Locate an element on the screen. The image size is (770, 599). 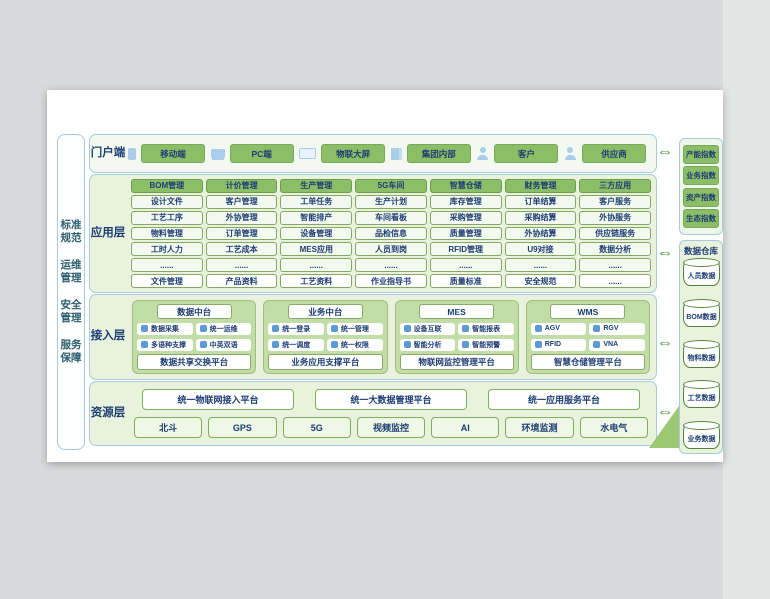
capability-pill-label: RGV is located at coordinates (611, 328).